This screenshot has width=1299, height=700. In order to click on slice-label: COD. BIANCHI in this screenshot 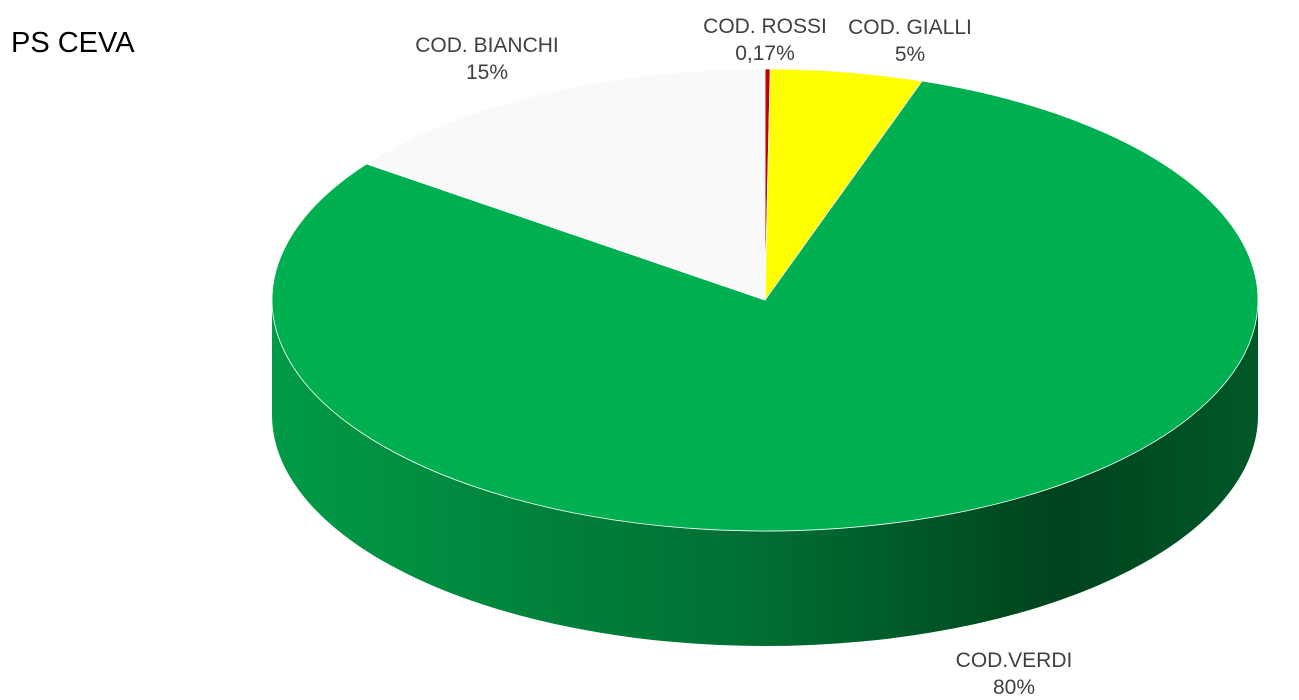, I will do `click(487, 45)`.